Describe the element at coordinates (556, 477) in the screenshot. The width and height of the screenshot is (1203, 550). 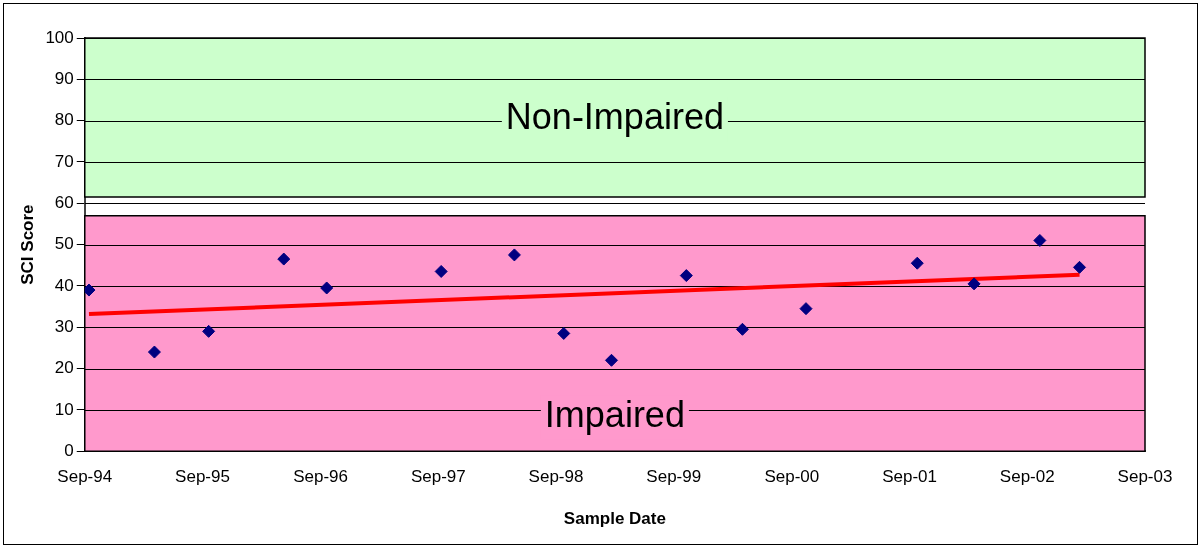
I see `x-tick-label: Sep-98` at that location.